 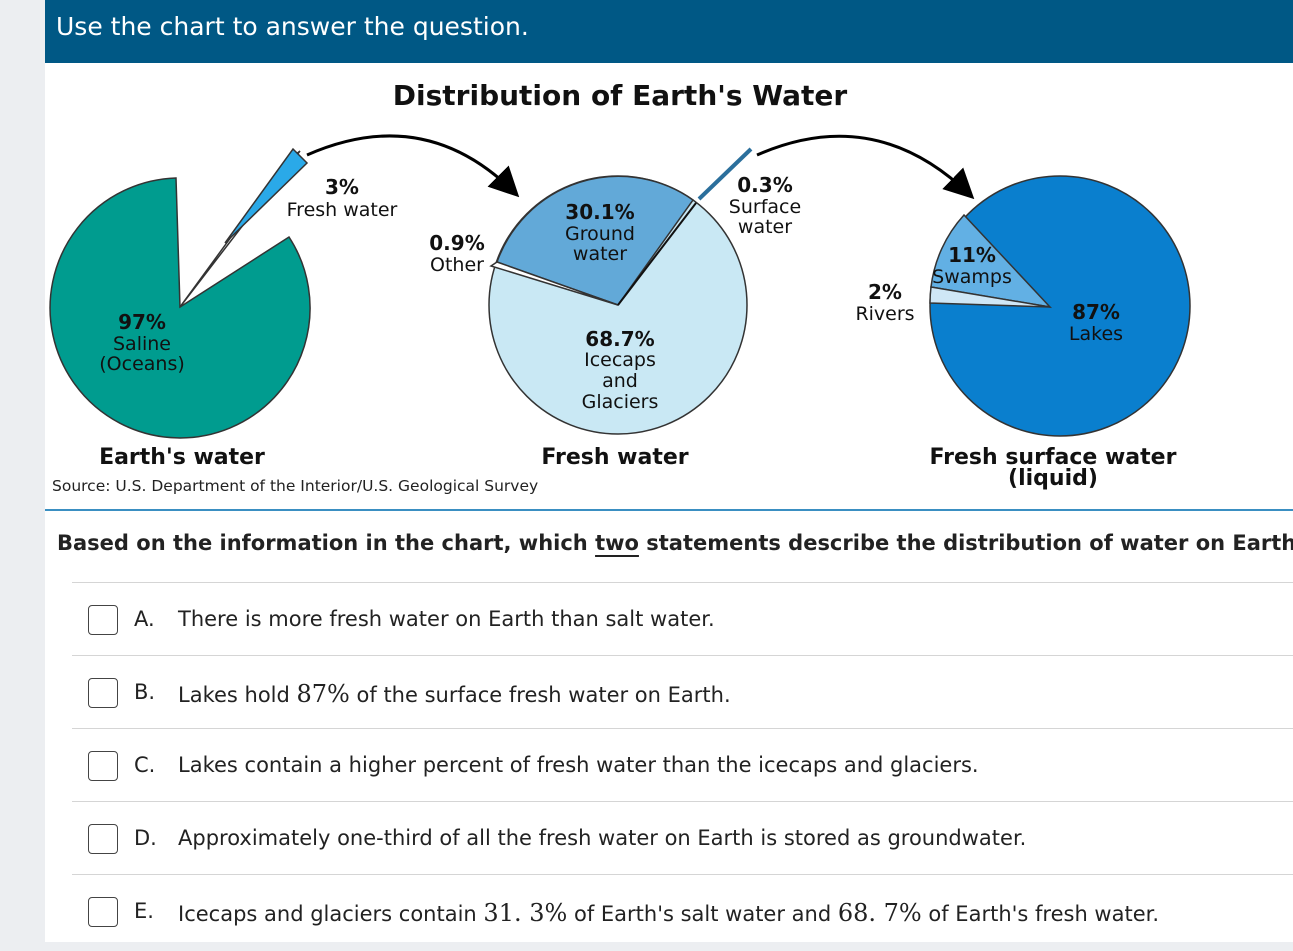 I want to click on pie1-freshwater-label: Fresh water, so click(x=342, y=210).